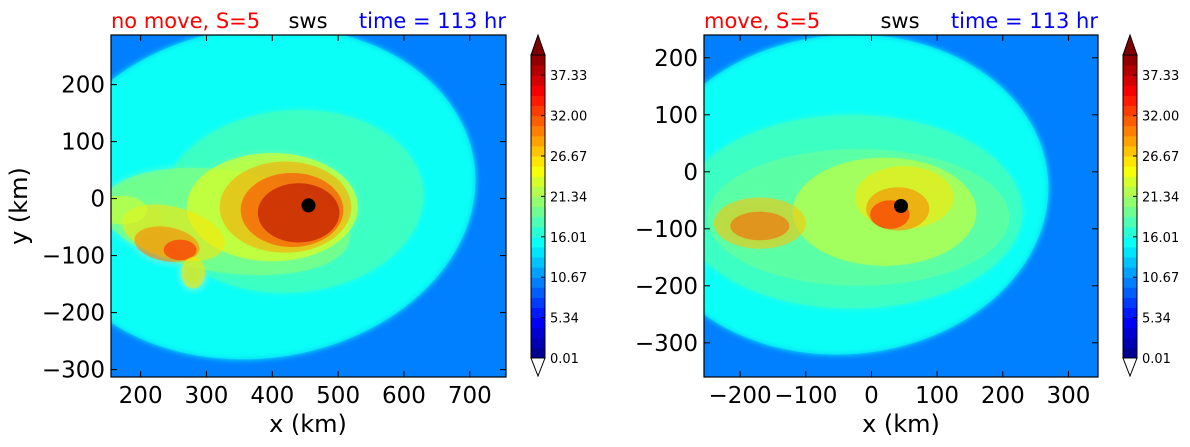  I want to click on colorbar-tick-label-1-4: 21.34, so click(1160, 197).